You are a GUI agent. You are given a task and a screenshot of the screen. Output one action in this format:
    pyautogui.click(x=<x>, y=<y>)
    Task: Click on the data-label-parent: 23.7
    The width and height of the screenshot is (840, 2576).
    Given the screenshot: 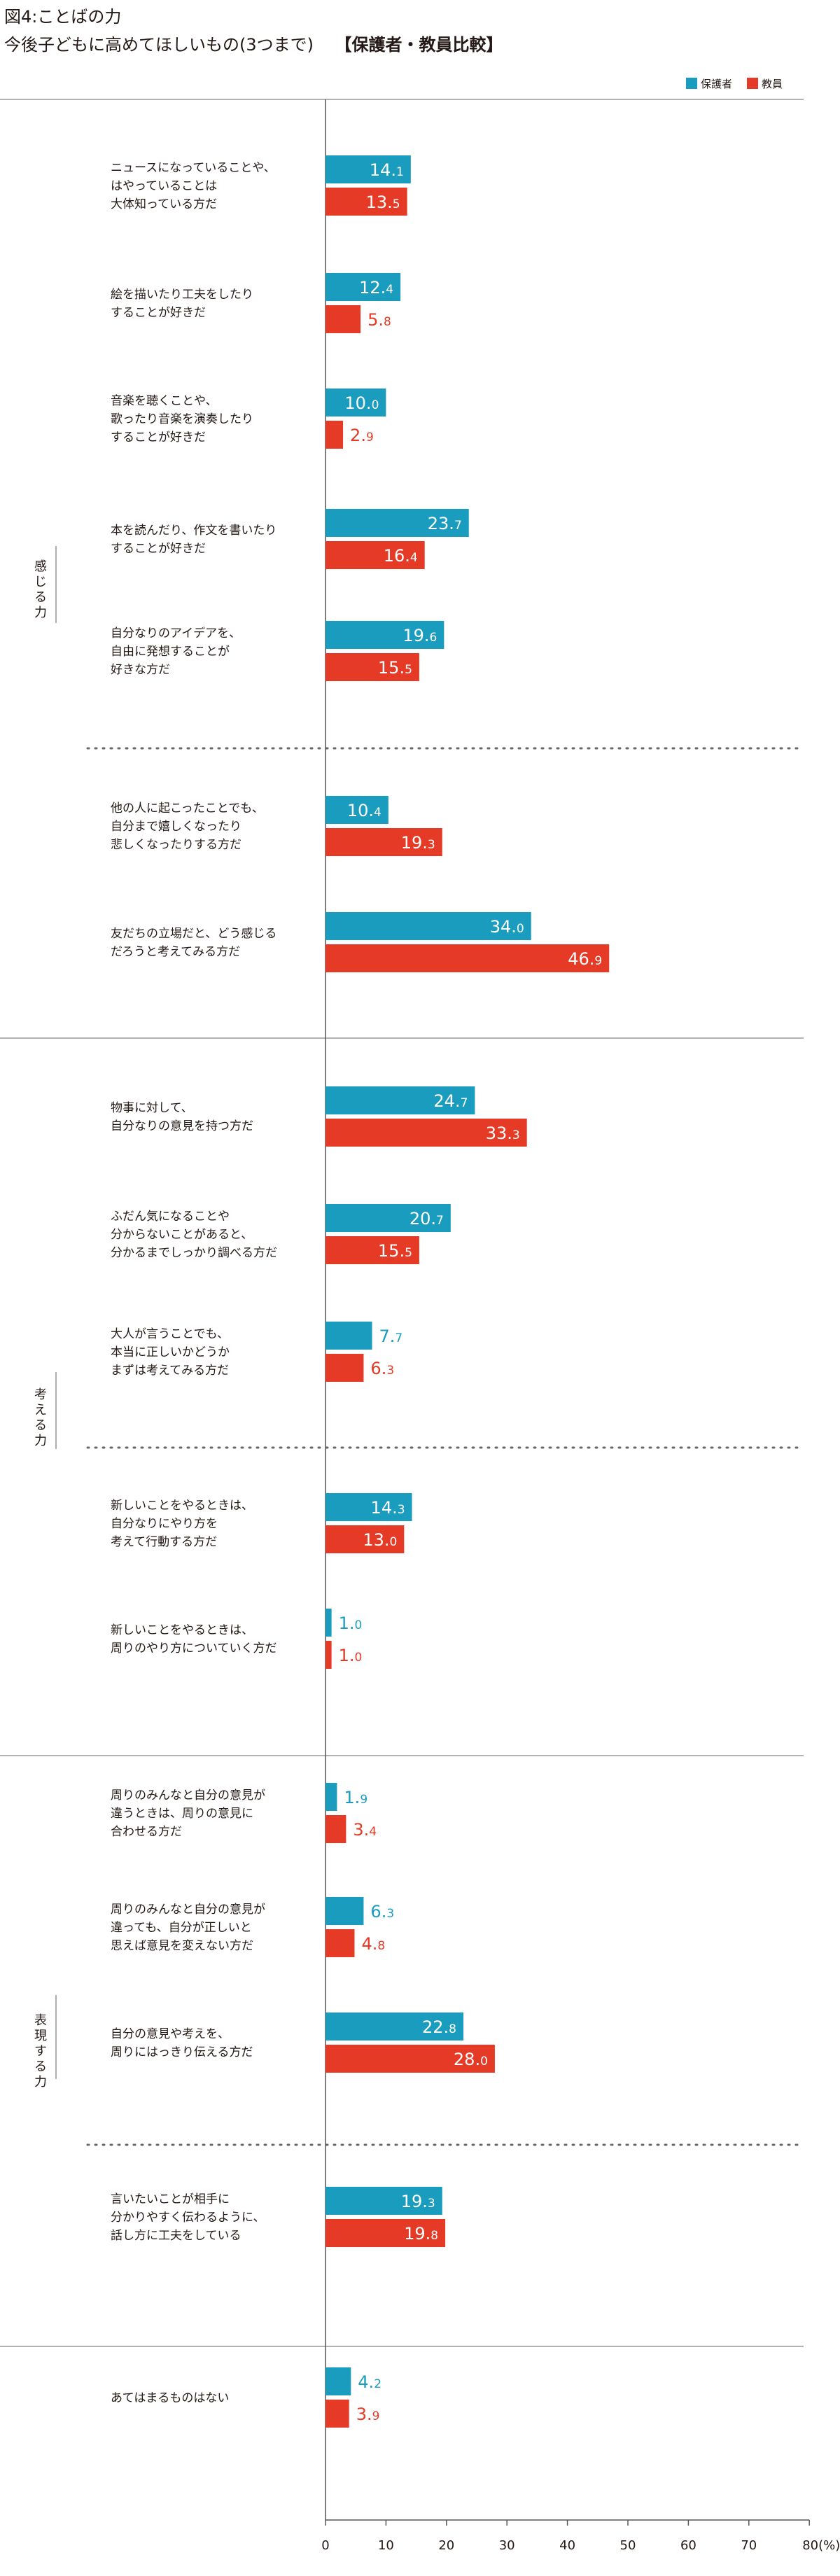 What is the action you would take?
    pyautogui.click(x=445, y=523)
    